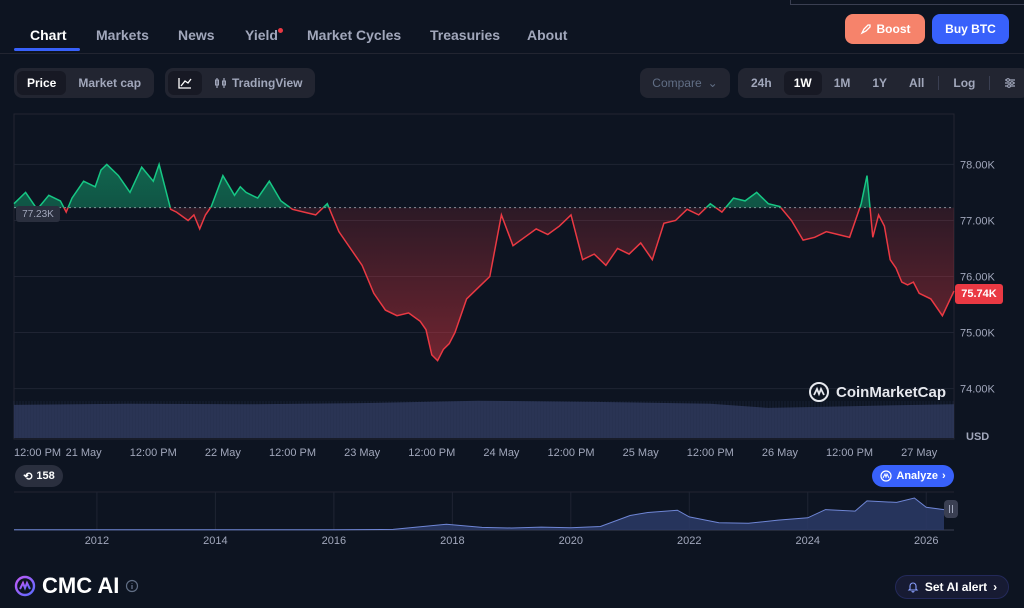  I want to click on analyze-label: Analyze, so click(917, 476).